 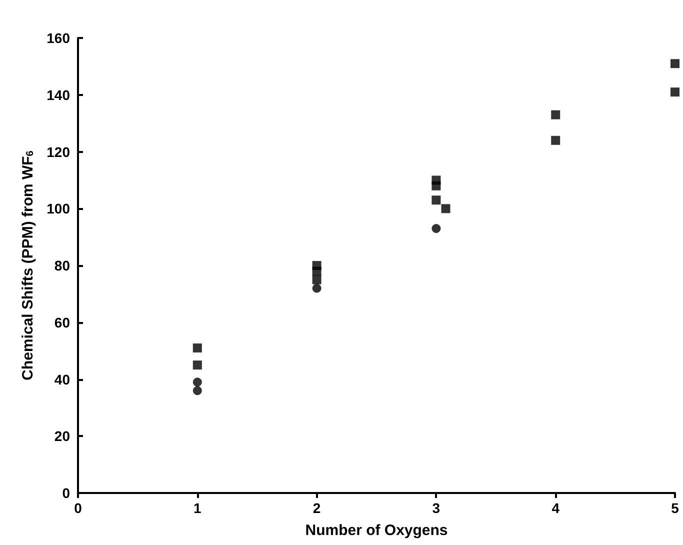 I want to click on y-tick-label: 20, so click(x=62, y=436).